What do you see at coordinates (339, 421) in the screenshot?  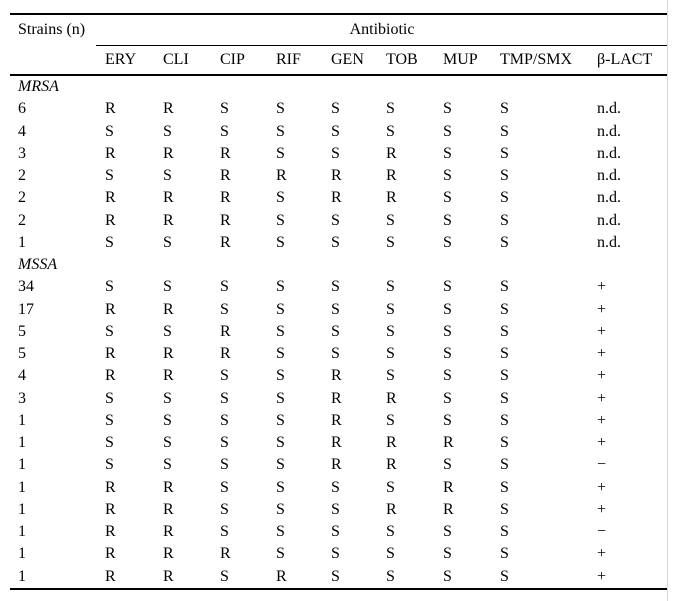 I see `data-row: 1 S S S S R S S S +` at bounding box center [339, 421].